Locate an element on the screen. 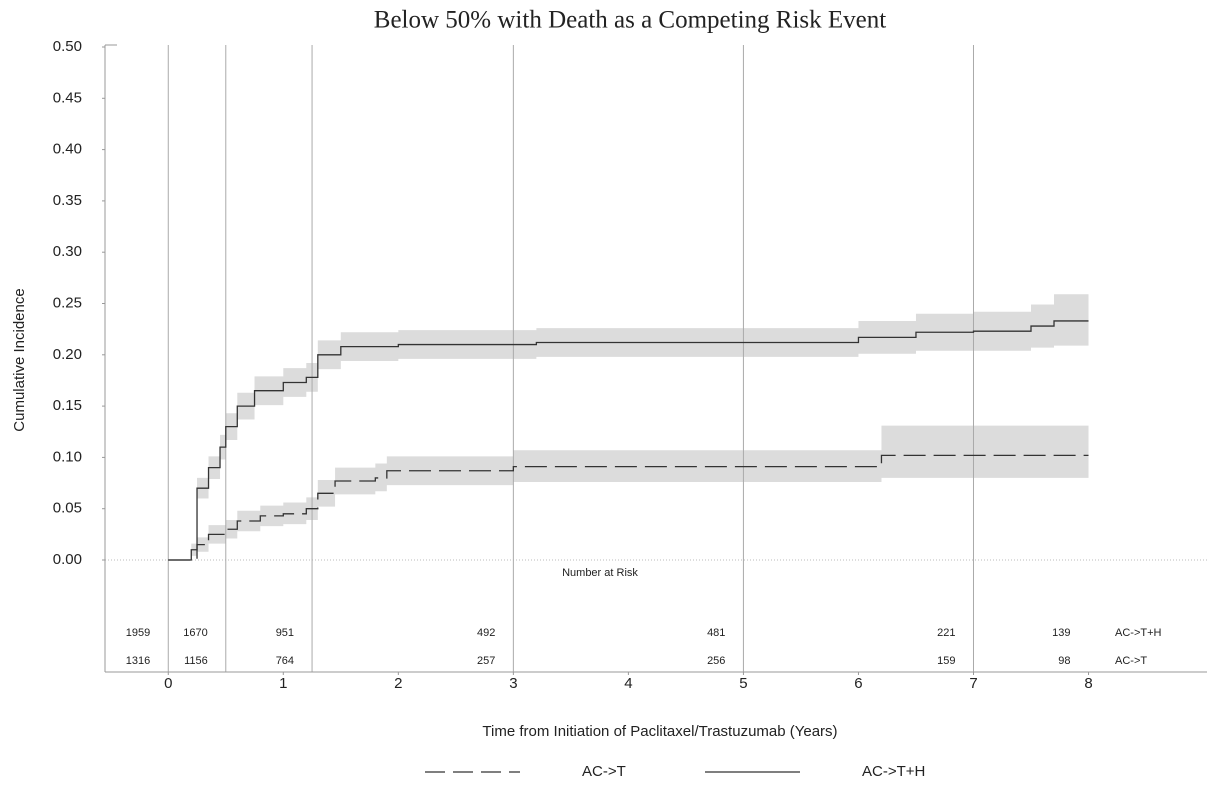 The height and width of the screenshot is (788, 1207). risk-count: 257 is located at coordinates (486, 661).